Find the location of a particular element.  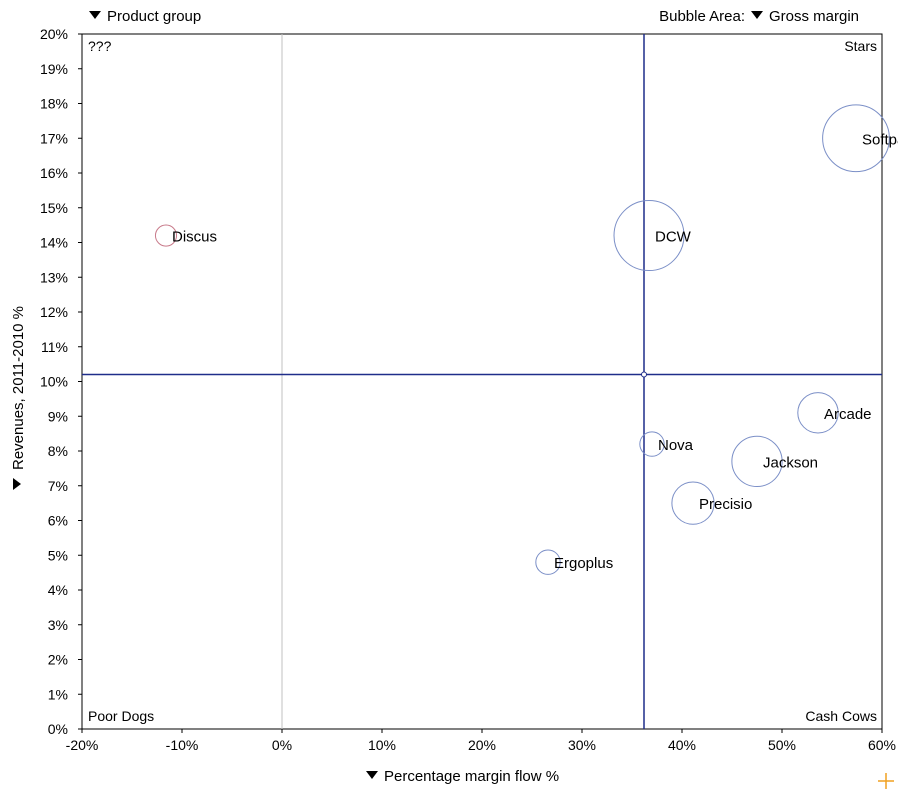

bubble-label: Discus is located at coordinates (194, 237).